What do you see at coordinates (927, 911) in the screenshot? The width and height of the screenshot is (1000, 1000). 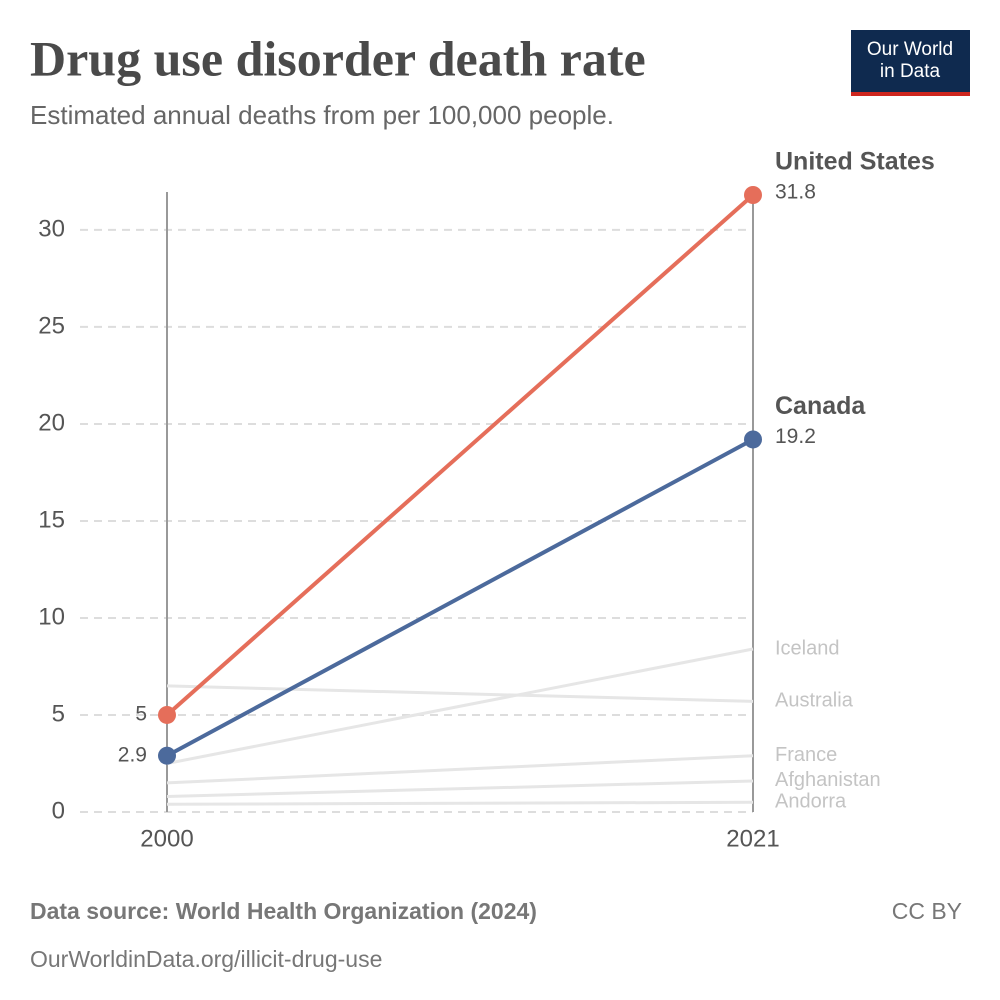 I see `license: CC BY` at bounding box center [927, 911].